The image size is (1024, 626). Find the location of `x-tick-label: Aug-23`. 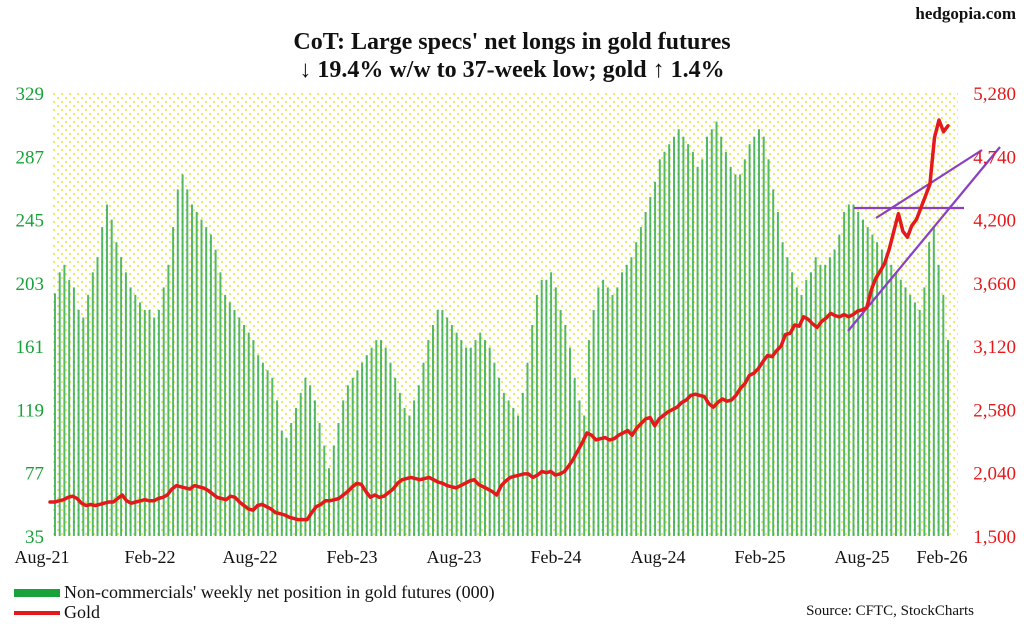

x-tick-label: Aug-23 is located at coordinates (454, 557).